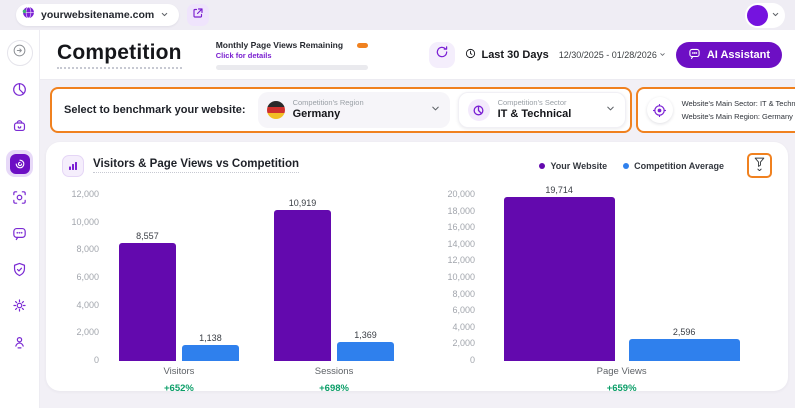 This screenshot has width=795, height=408. What do you see at coordinates (559, 190) in the screenshot?
I see `bar-value-label: 19,714` at bounding box center [559, 190].